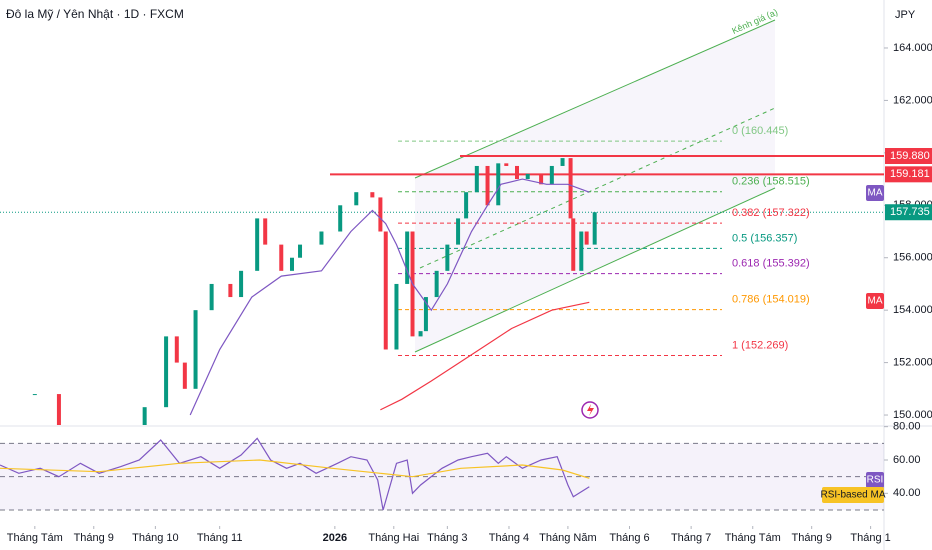  What do you see at coordinates (95, 14) in the screenshot?
I see `chart-title: Đô la Mỹ / Yên Nhật · 1D · FXCM` at bounding box center [95, 14].